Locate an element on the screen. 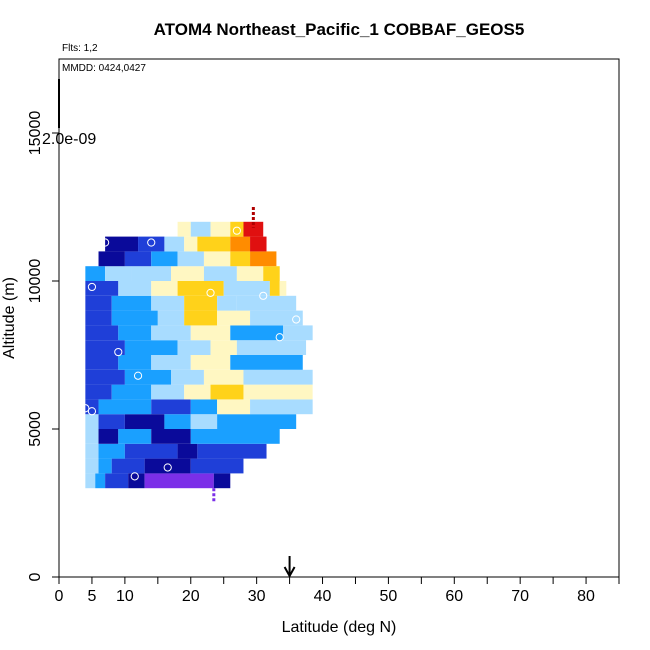 The image size is (650, 650). heat-cell-r6-s3 is located at coordinates (197, 392).